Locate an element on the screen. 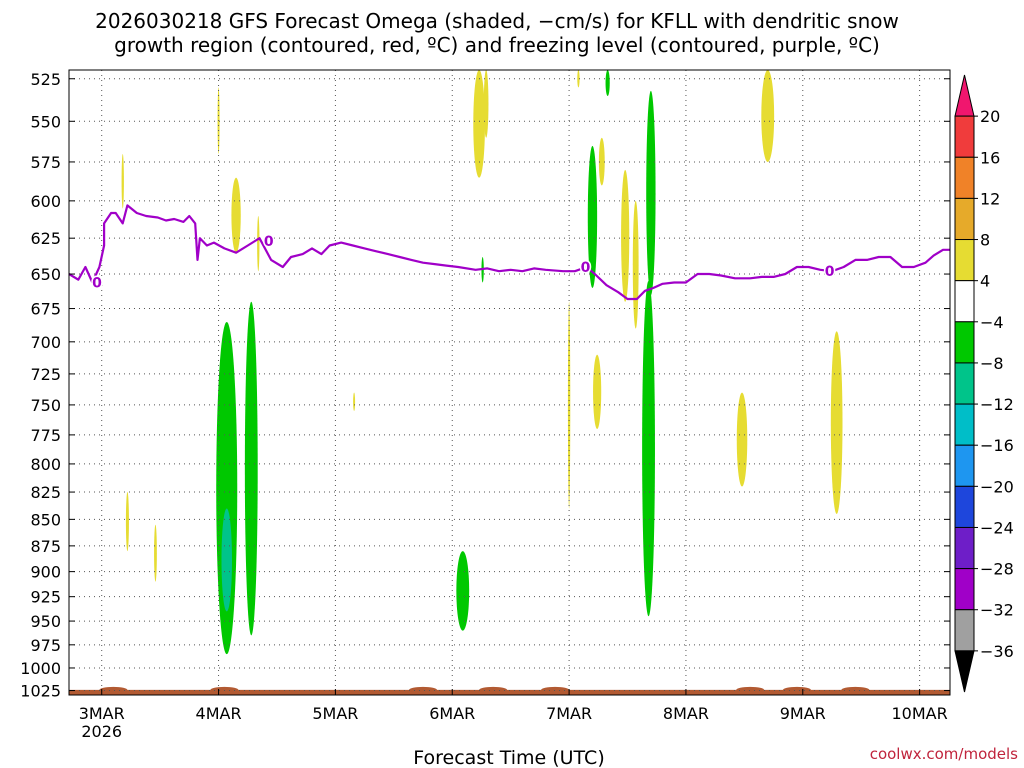  x-tick-label-1: 4MAR is located at coordinates (219, 713).